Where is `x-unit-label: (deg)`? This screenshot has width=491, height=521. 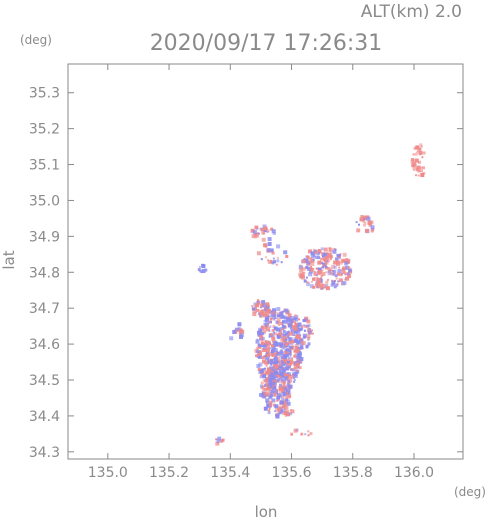 x-unit-label: (deg) is located at coordinates (470, 492).